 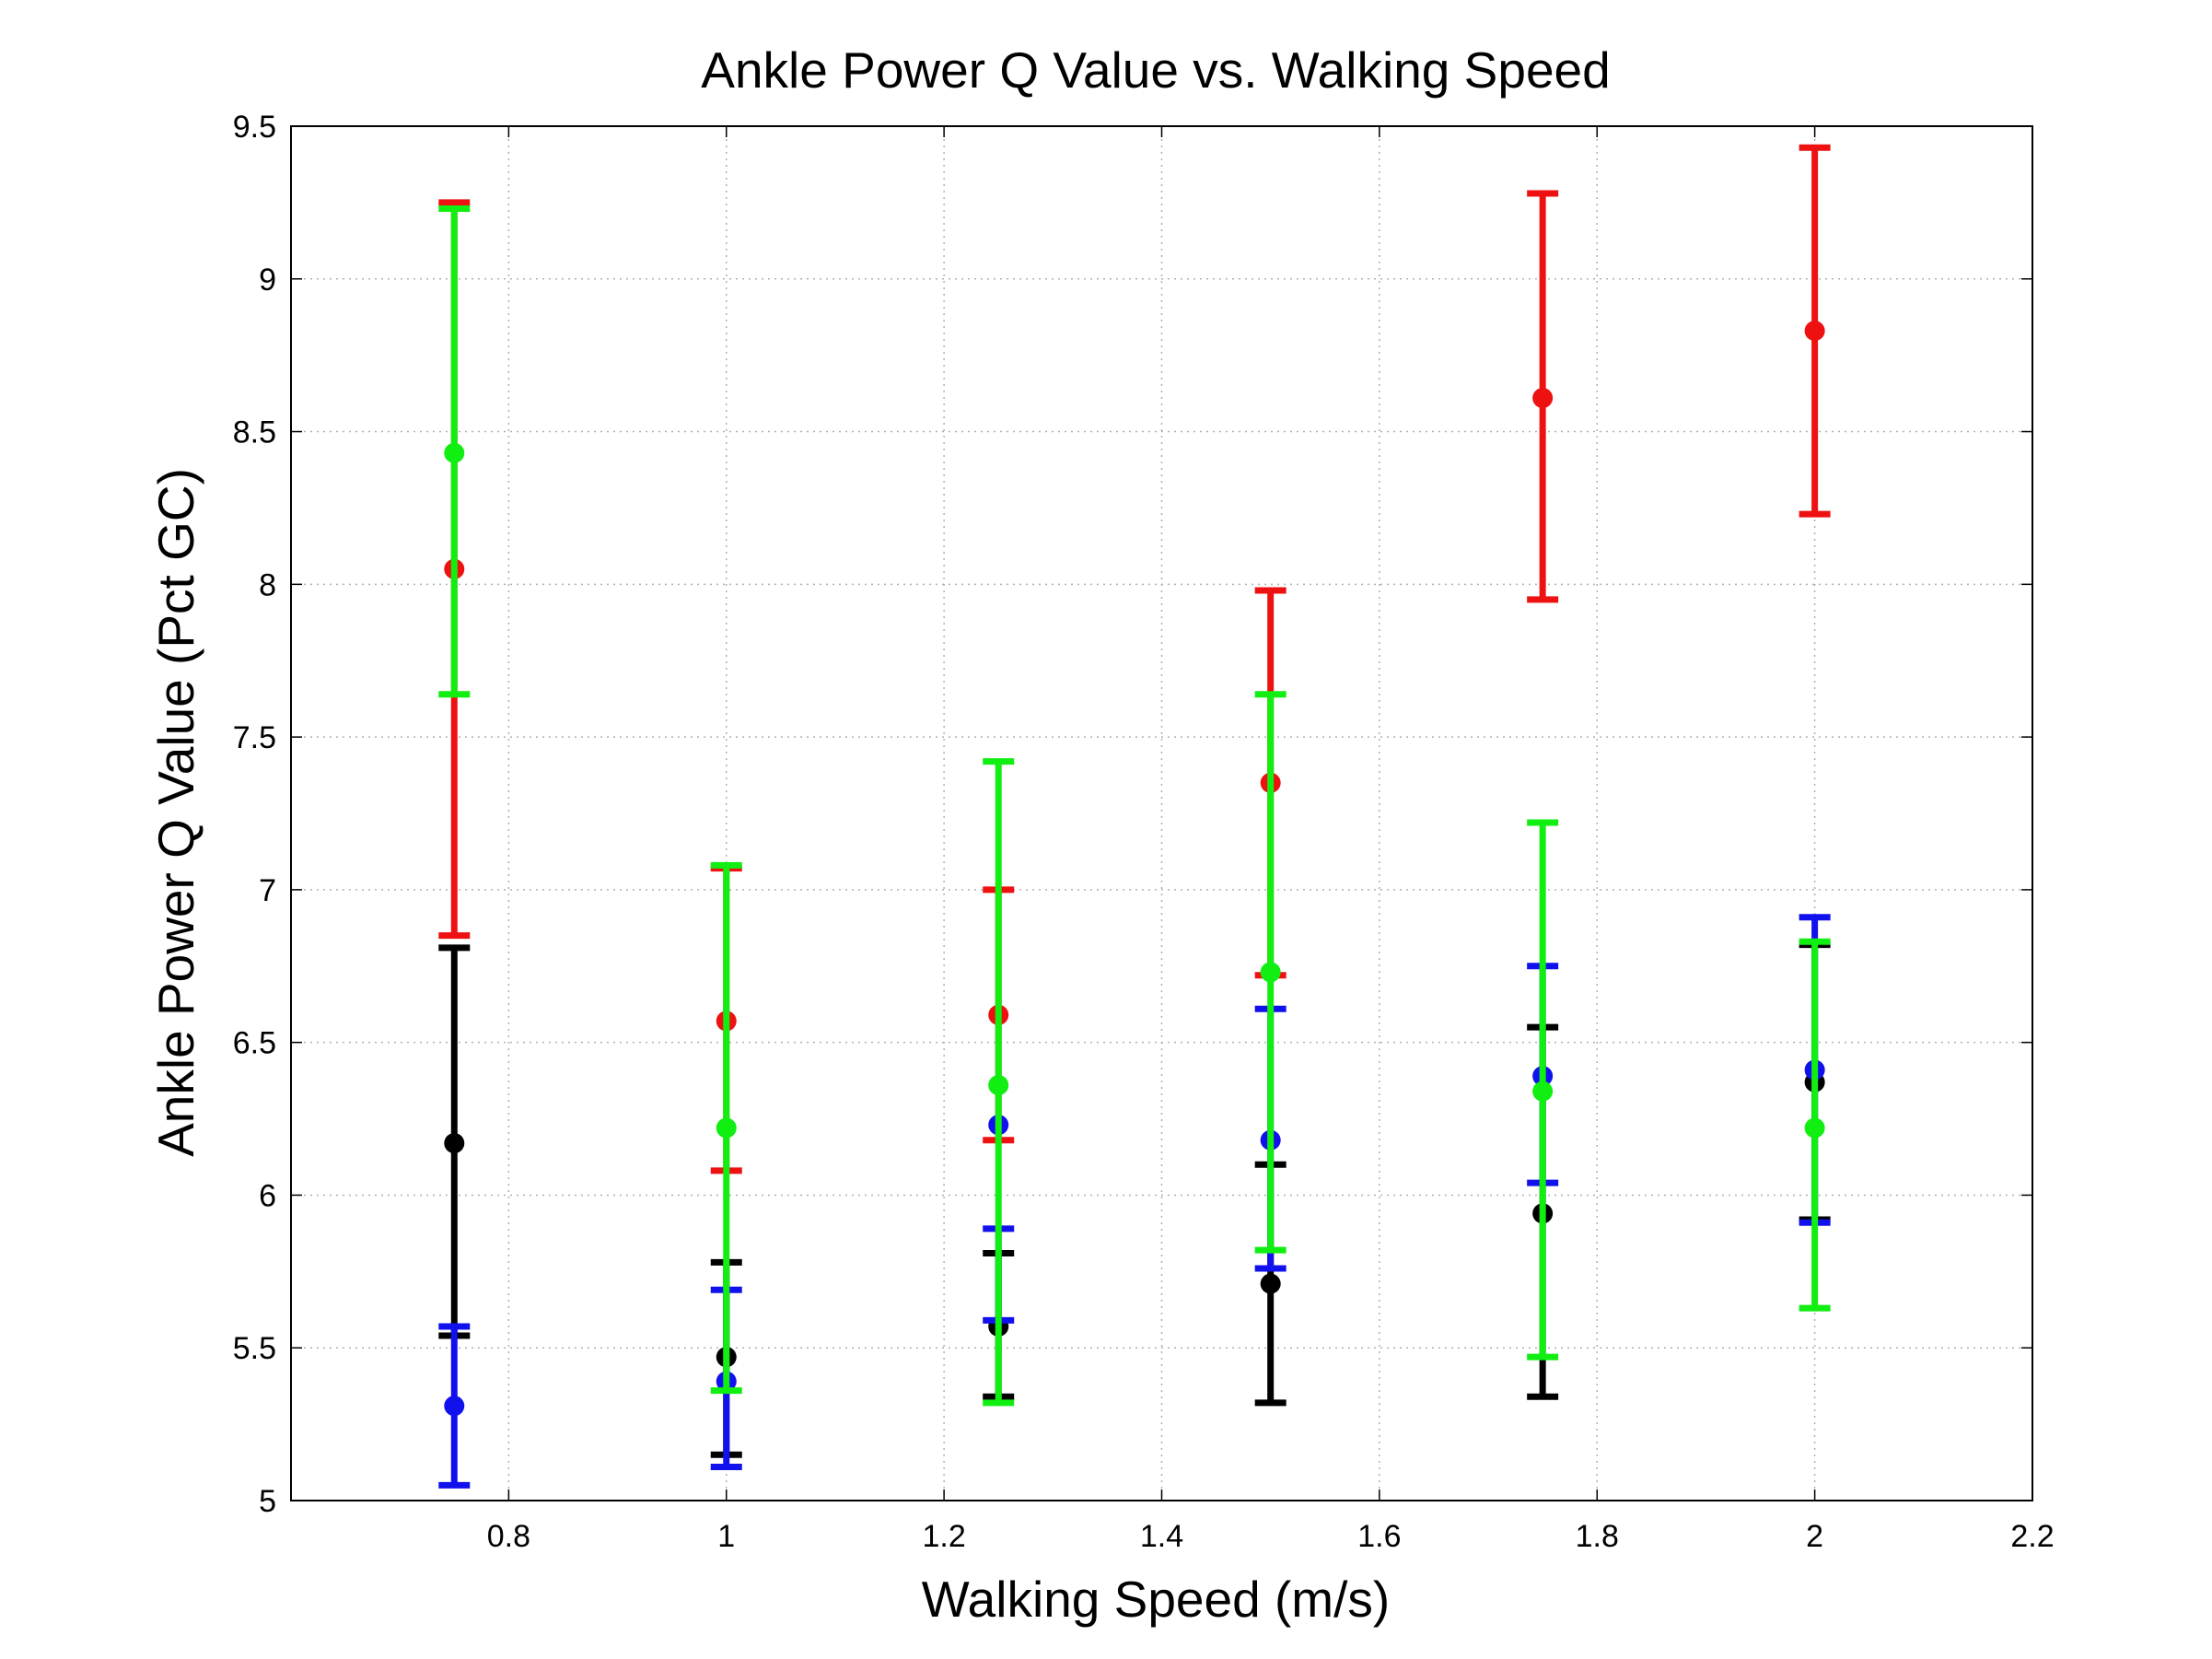 I want to click on x-tick-label: 1.6, so click(x=1379, y=1536).